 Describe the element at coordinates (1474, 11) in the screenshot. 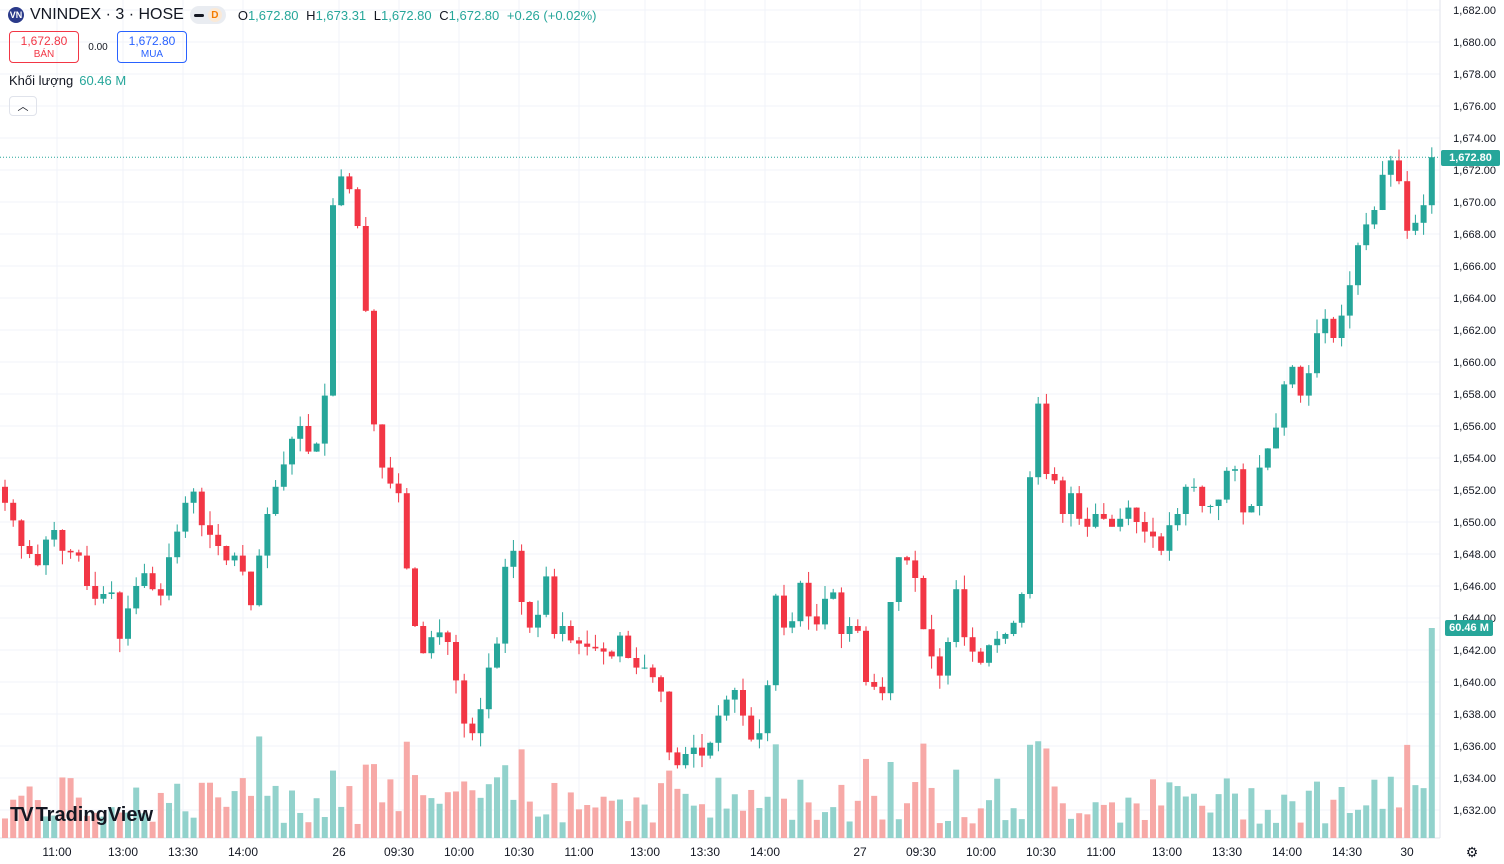

I see `price-tick-label: 1,682.00` at that location.